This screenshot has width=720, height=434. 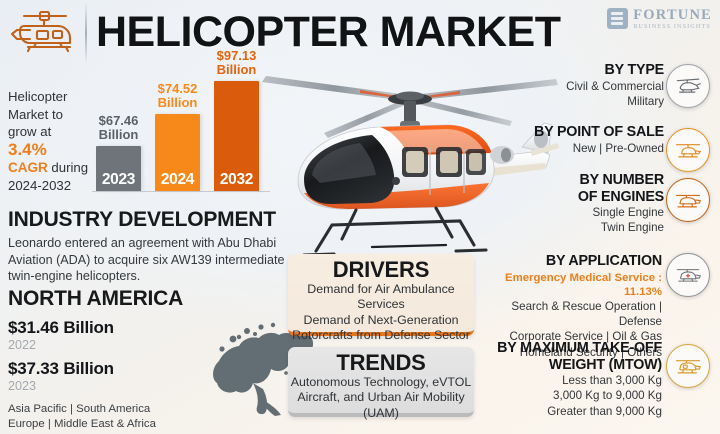 What do you see at coordinates (177, 136) in the screenshot?
I see `bar-2024: $74.52 Billion 2024` at bounding box center [177, 136].